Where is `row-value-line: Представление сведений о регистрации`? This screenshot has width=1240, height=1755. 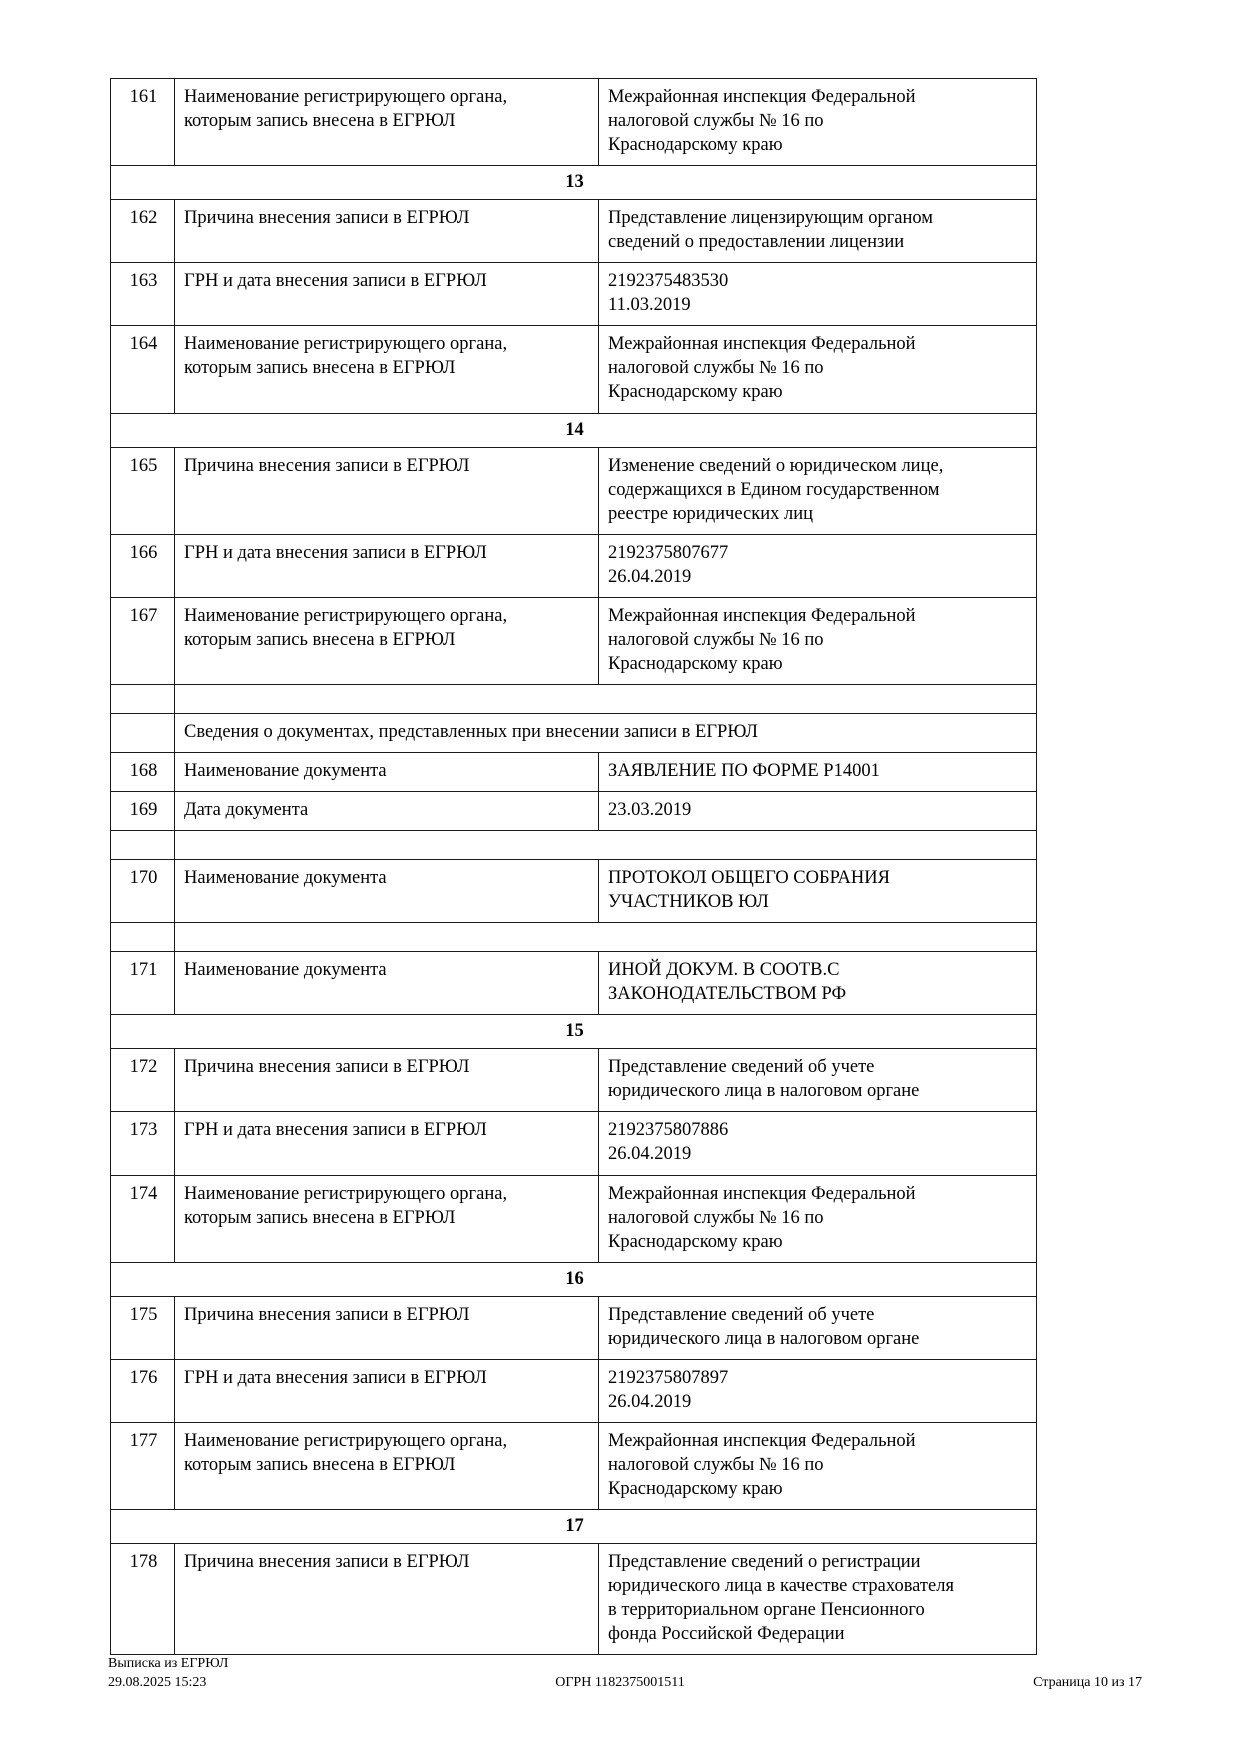
row-value-line: Представление сведений о регистрации is located at coordinates (764, 1562).